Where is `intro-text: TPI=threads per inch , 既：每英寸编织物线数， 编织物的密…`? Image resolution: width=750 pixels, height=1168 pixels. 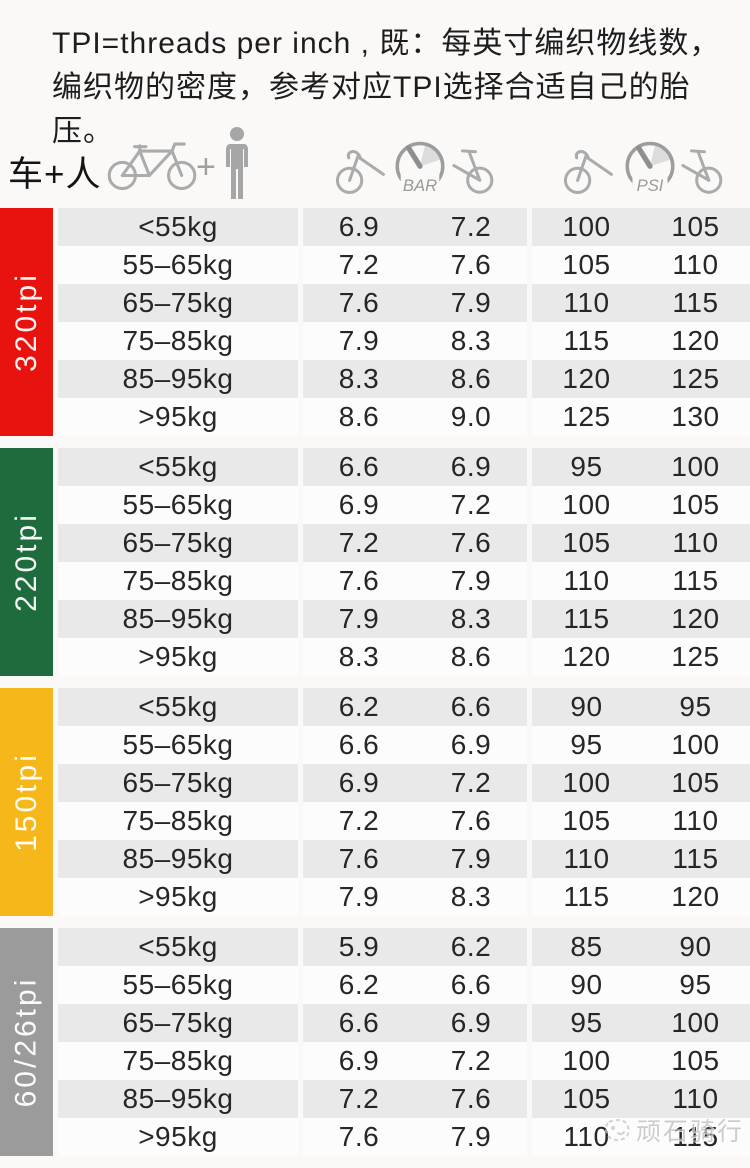 intro-text: TPI=threads per inch , 既：每英寸编织物线数， 编织物的密… is located at coordinates (392, 88).